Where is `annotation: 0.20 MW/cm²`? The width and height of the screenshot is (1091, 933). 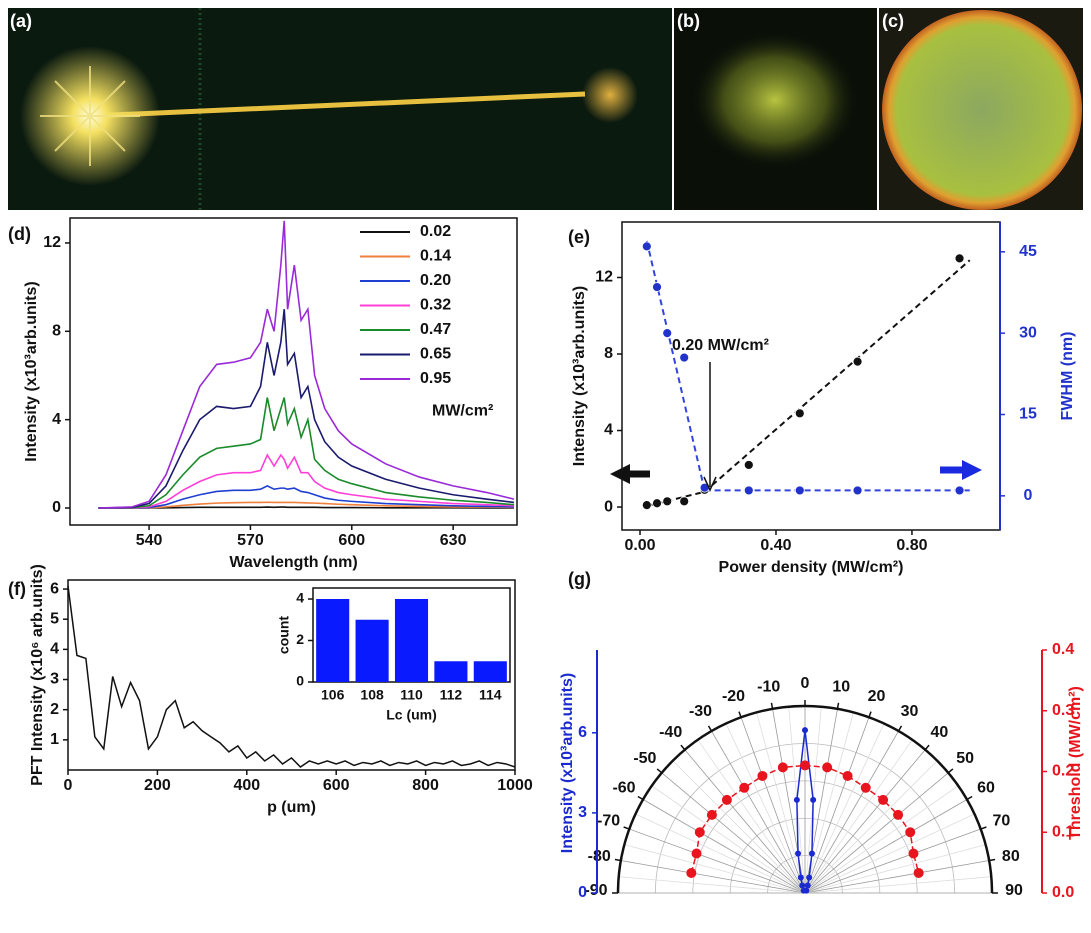 annotation: 0.20 MW/cm² is located at coordinates (720, 345).